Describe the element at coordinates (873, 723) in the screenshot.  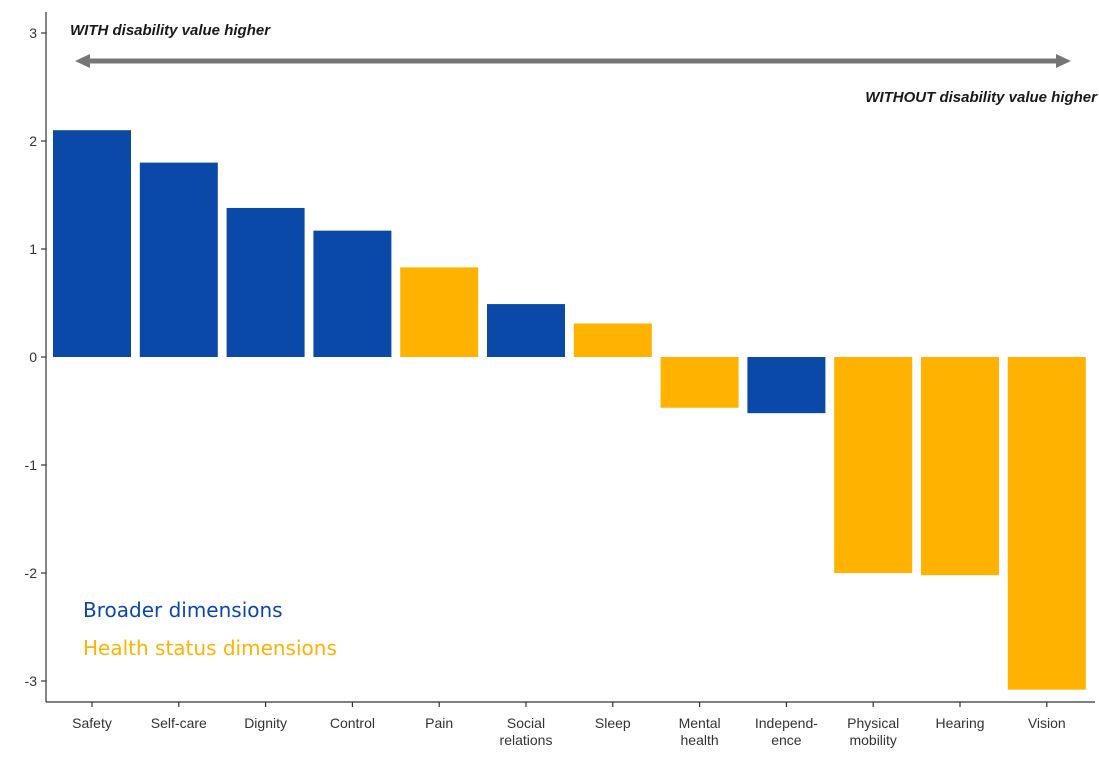
I see `x-tick-label: Physical` at that location.